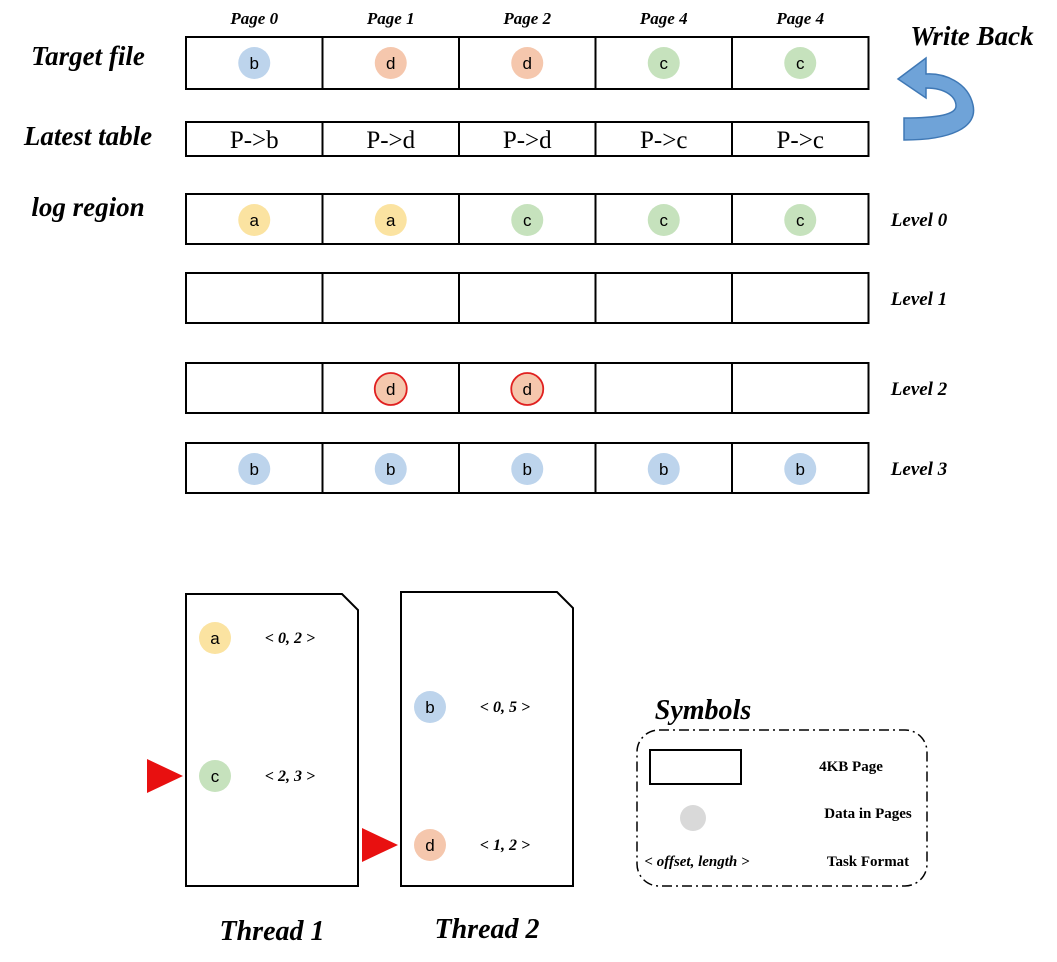 This screenshot has width=1057, height=962. Describe the element at coordinates (919, 389) in the screenshot. I see `level-label: Level 2` at that location.